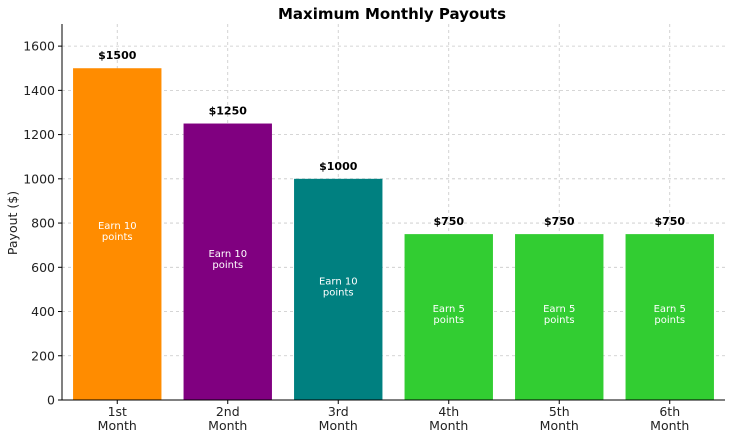 The width and height of the screenshot is (733, 437). I want to click on y-tick-label: 1200, so click(39, 134).